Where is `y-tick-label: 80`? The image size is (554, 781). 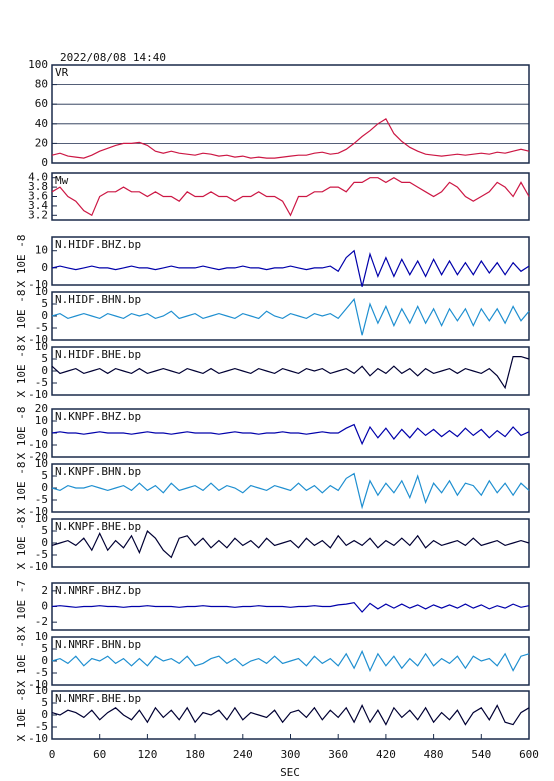
y-tick-label: 80 is located at coordinates (41, 84).